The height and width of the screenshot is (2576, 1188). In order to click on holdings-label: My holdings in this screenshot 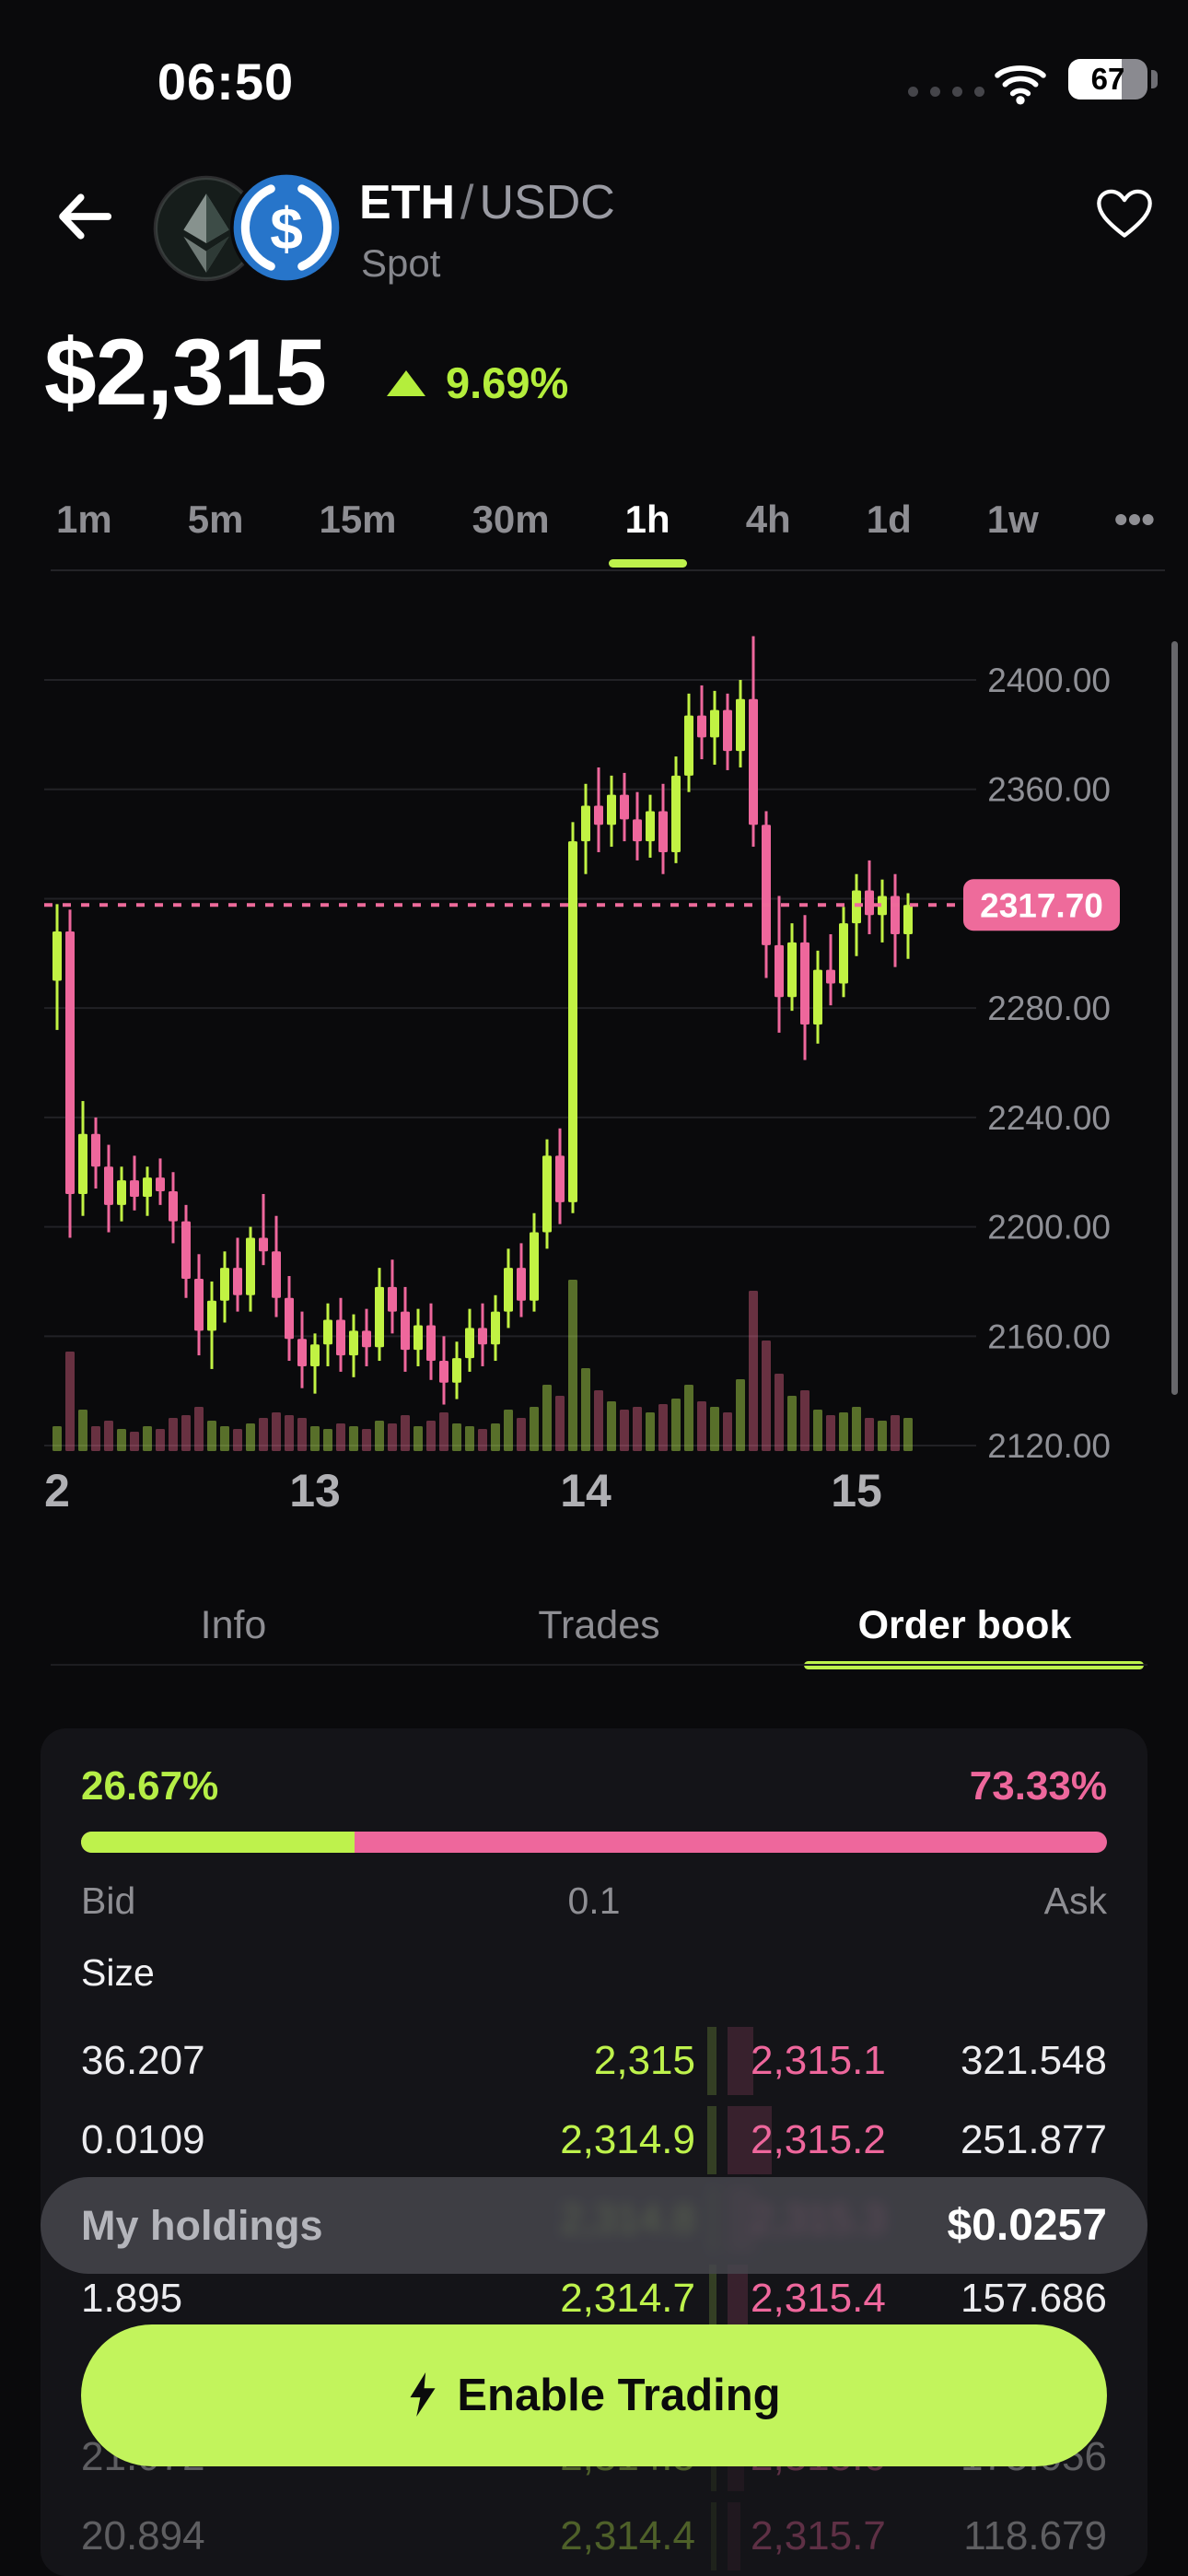, I will do `click(202, 2225)`.